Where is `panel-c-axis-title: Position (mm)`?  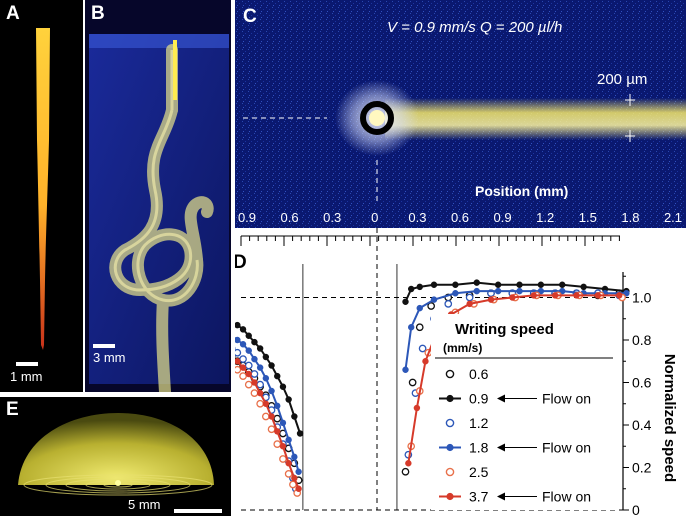 panel-c-axis-title: Position (mm) is located at coordinates (521, 191).